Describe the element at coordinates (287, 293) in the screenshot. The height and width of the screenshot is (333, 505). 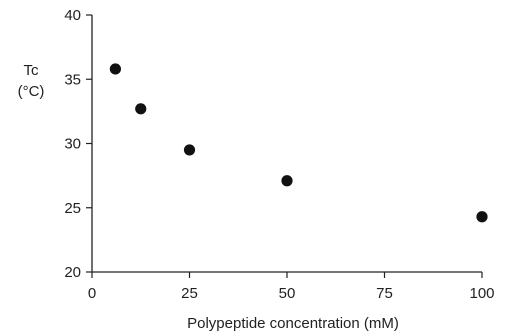
I see `x-tick-label: 50` at that location.